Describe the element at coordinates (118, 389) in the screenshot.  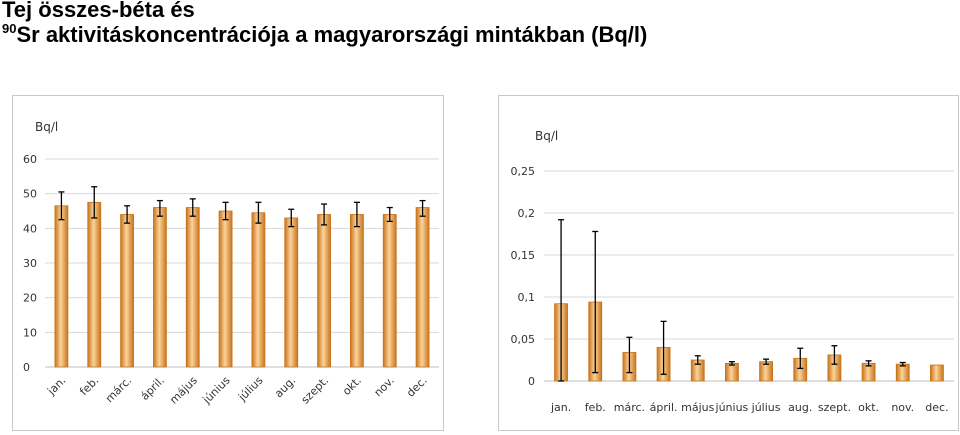
I see `beta-x-tick-label: márc.` at that location.